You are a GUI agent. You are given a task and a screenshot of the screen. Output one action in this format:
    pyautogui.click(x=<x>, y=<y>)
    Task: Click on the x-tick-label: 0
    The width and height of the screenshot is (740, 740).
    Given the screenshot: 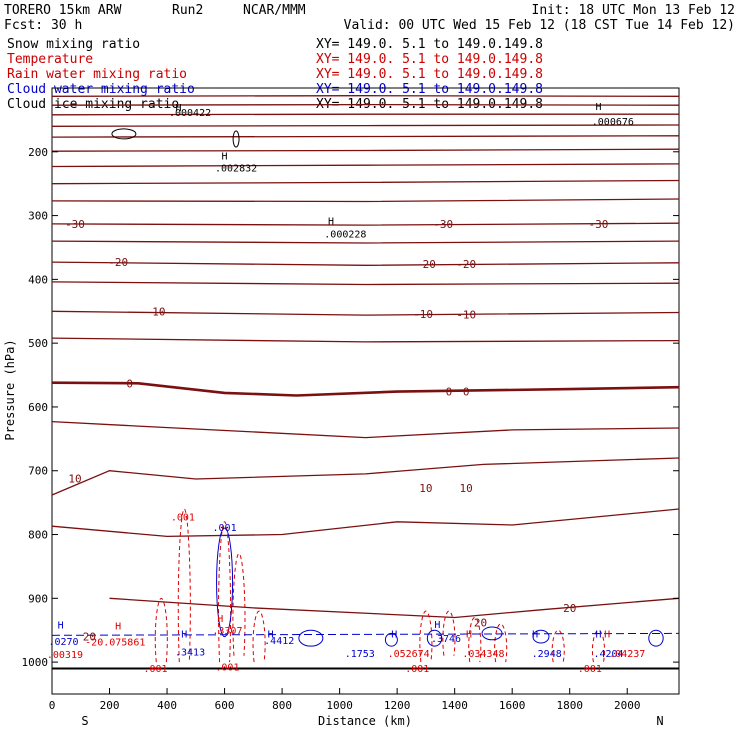 What is the action you would take?
    pyautogui.click(x=52, y=705)
    